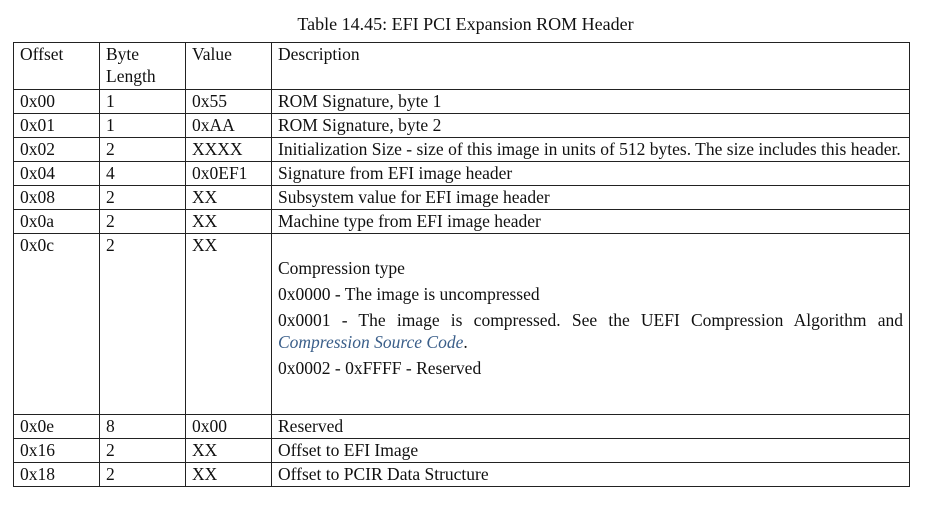  Describe the element at coordinates (131, 76) in the screenshot. I see `header-length-label: Length` at that location.